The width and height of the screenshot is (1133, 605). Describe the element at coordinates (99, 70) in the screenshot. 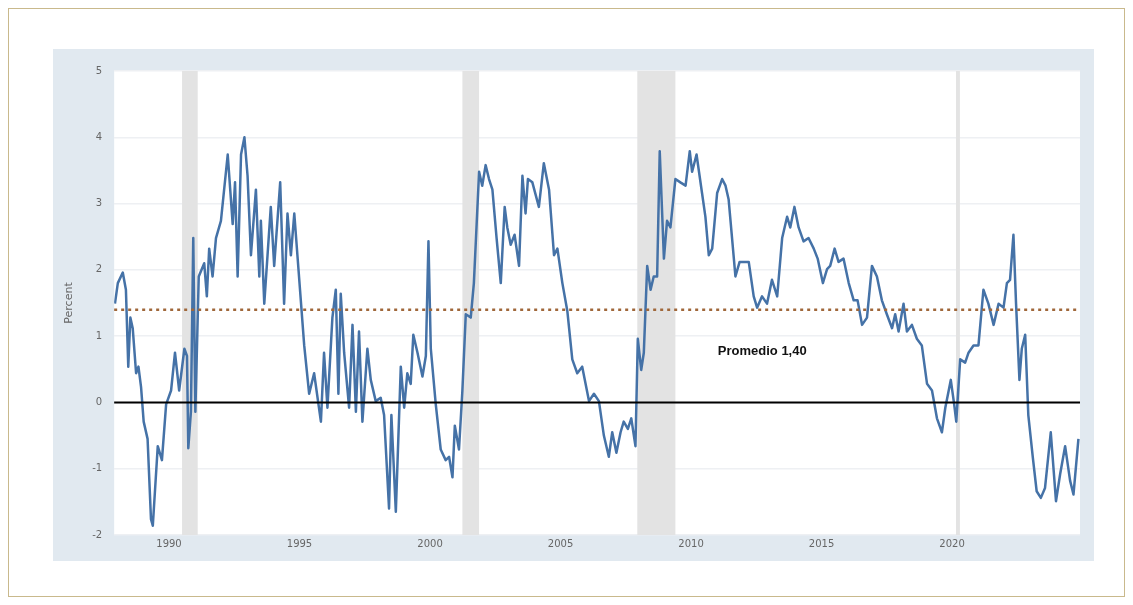

I see `y-tick-label: 5` at that location.